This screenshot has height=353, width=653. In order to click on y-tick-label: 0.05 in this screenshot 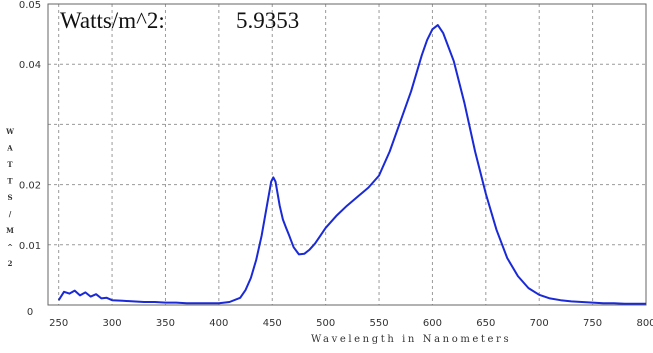, I will do `click(30, 5)`.